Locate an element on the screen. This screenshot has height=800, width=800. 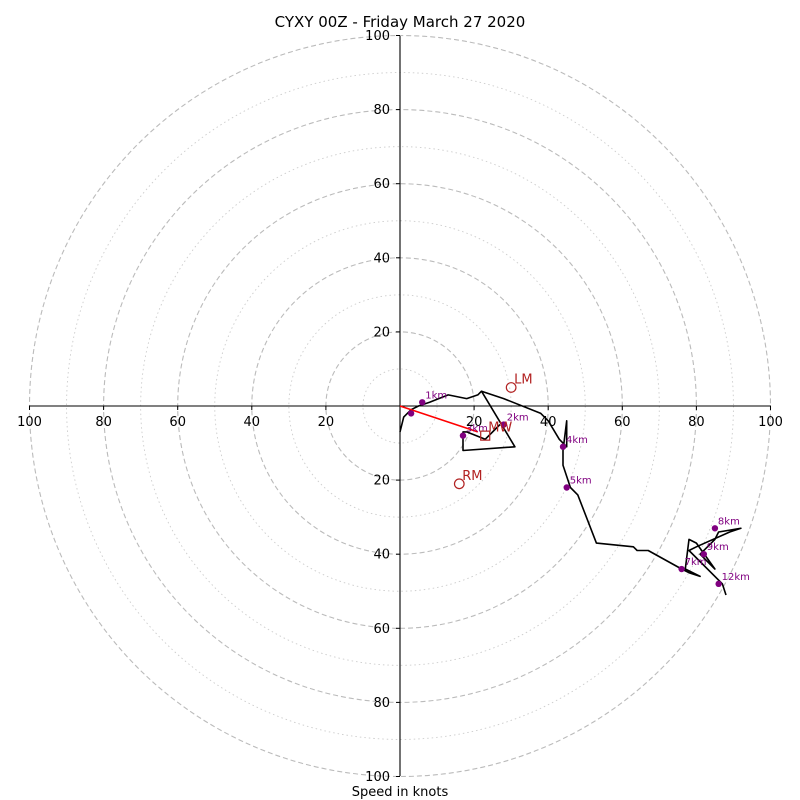
height-label: 4km is located at coordinates (577, 440).